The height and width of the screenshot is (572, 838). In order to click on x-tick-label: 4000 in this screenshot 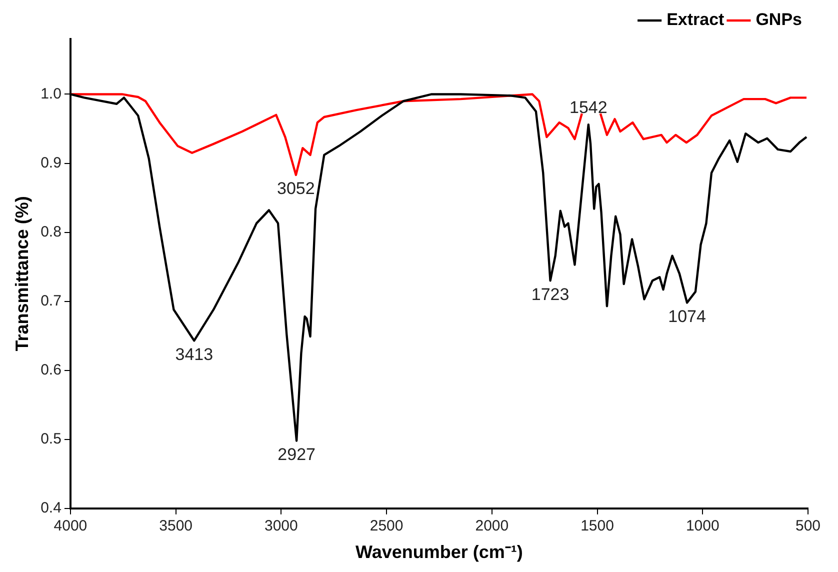, I will do `click(71, 526)`.